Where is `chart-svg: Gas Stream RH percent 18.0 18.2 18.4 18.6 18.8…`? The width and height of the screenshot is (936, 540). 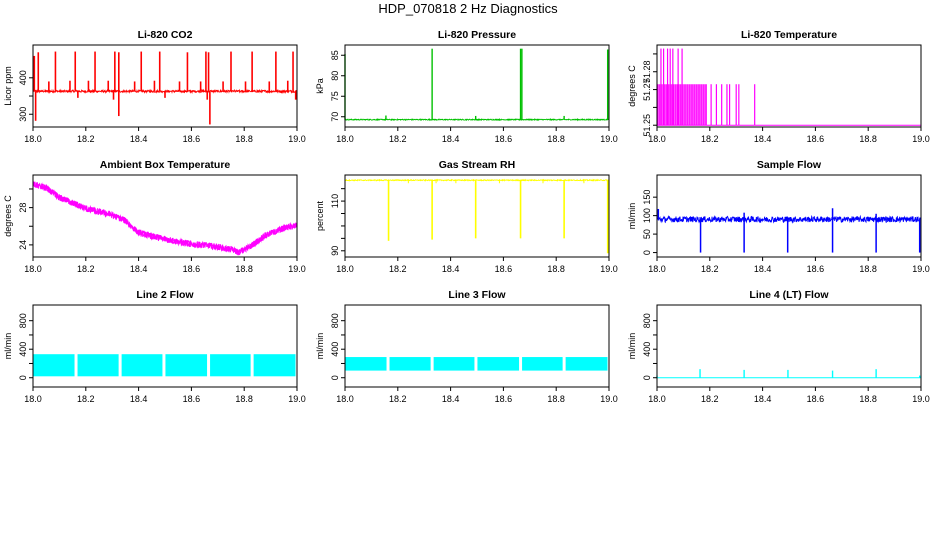 chart-svg: Gas Stream RH percent 18.0 18.2 18.4 18.6 18.8… is located at coordinates (466, 216).